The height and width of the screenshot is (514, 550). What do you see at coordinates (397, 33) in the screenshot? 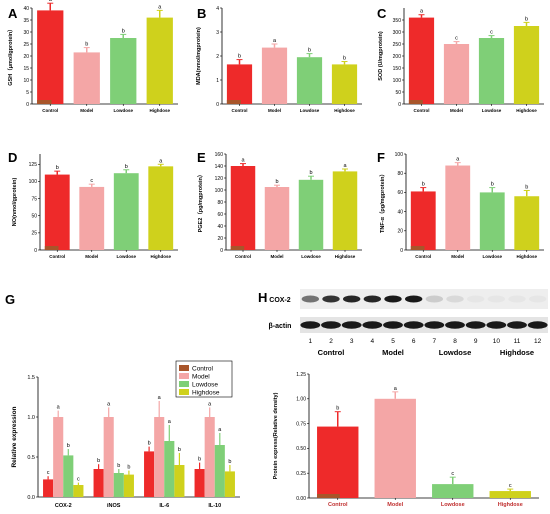
I see `y-tick-label: 300` at bounding box center [397, 33].